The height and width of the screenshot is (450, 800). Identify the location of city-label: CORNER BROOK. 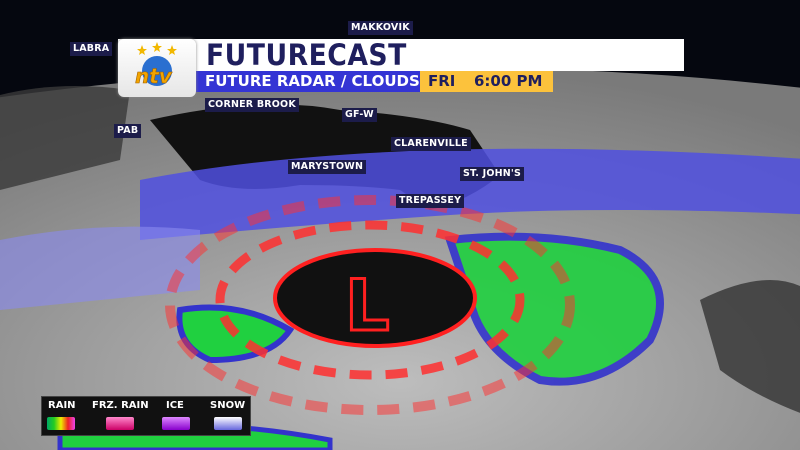
(252, 105).